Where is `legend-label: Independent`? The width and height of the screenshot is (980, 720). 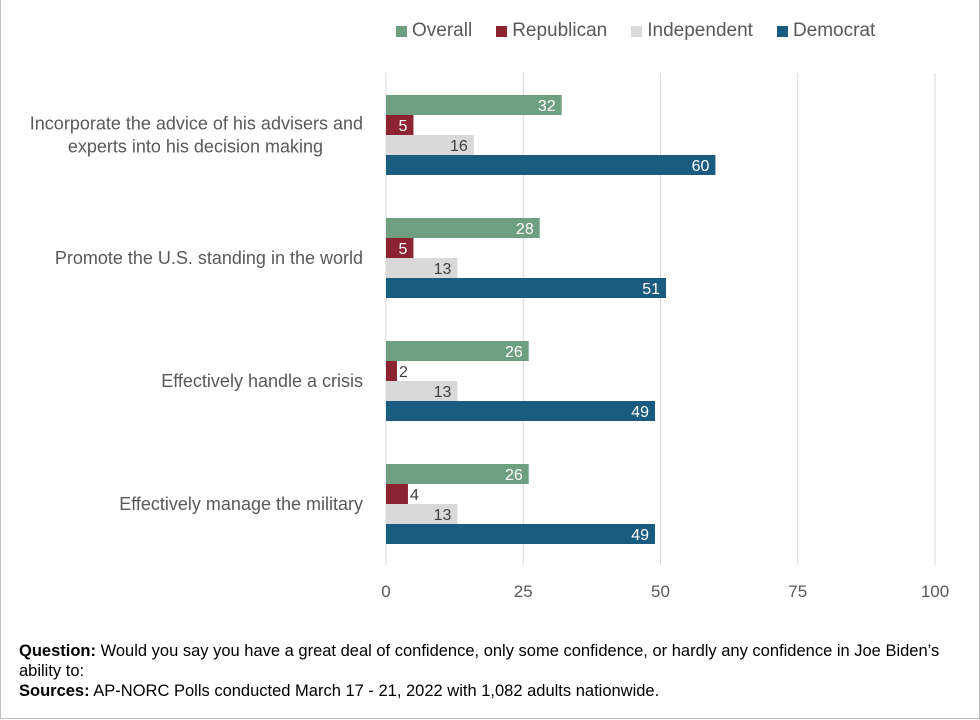 legend-label: Independent is located at coordinates (700, 30).